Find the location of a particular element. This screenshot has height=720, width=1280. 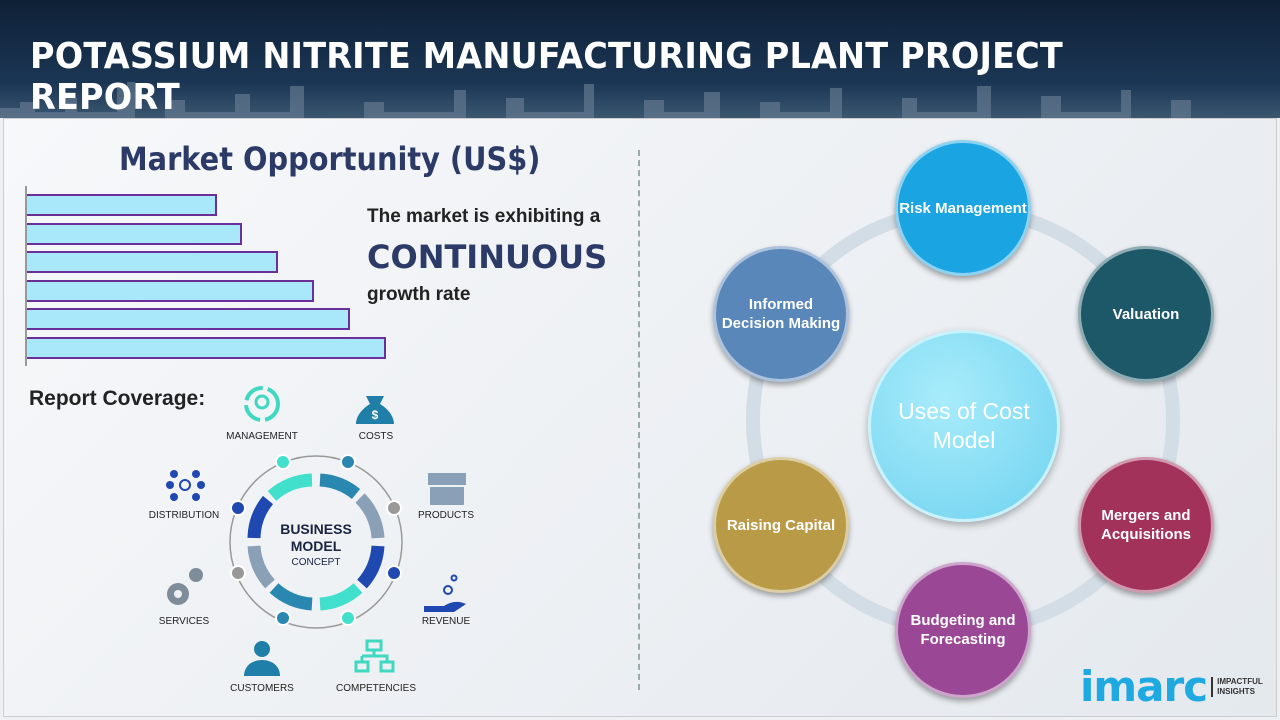

coverage-customers: CUSTOMERS is located at coordinates (262, 688).